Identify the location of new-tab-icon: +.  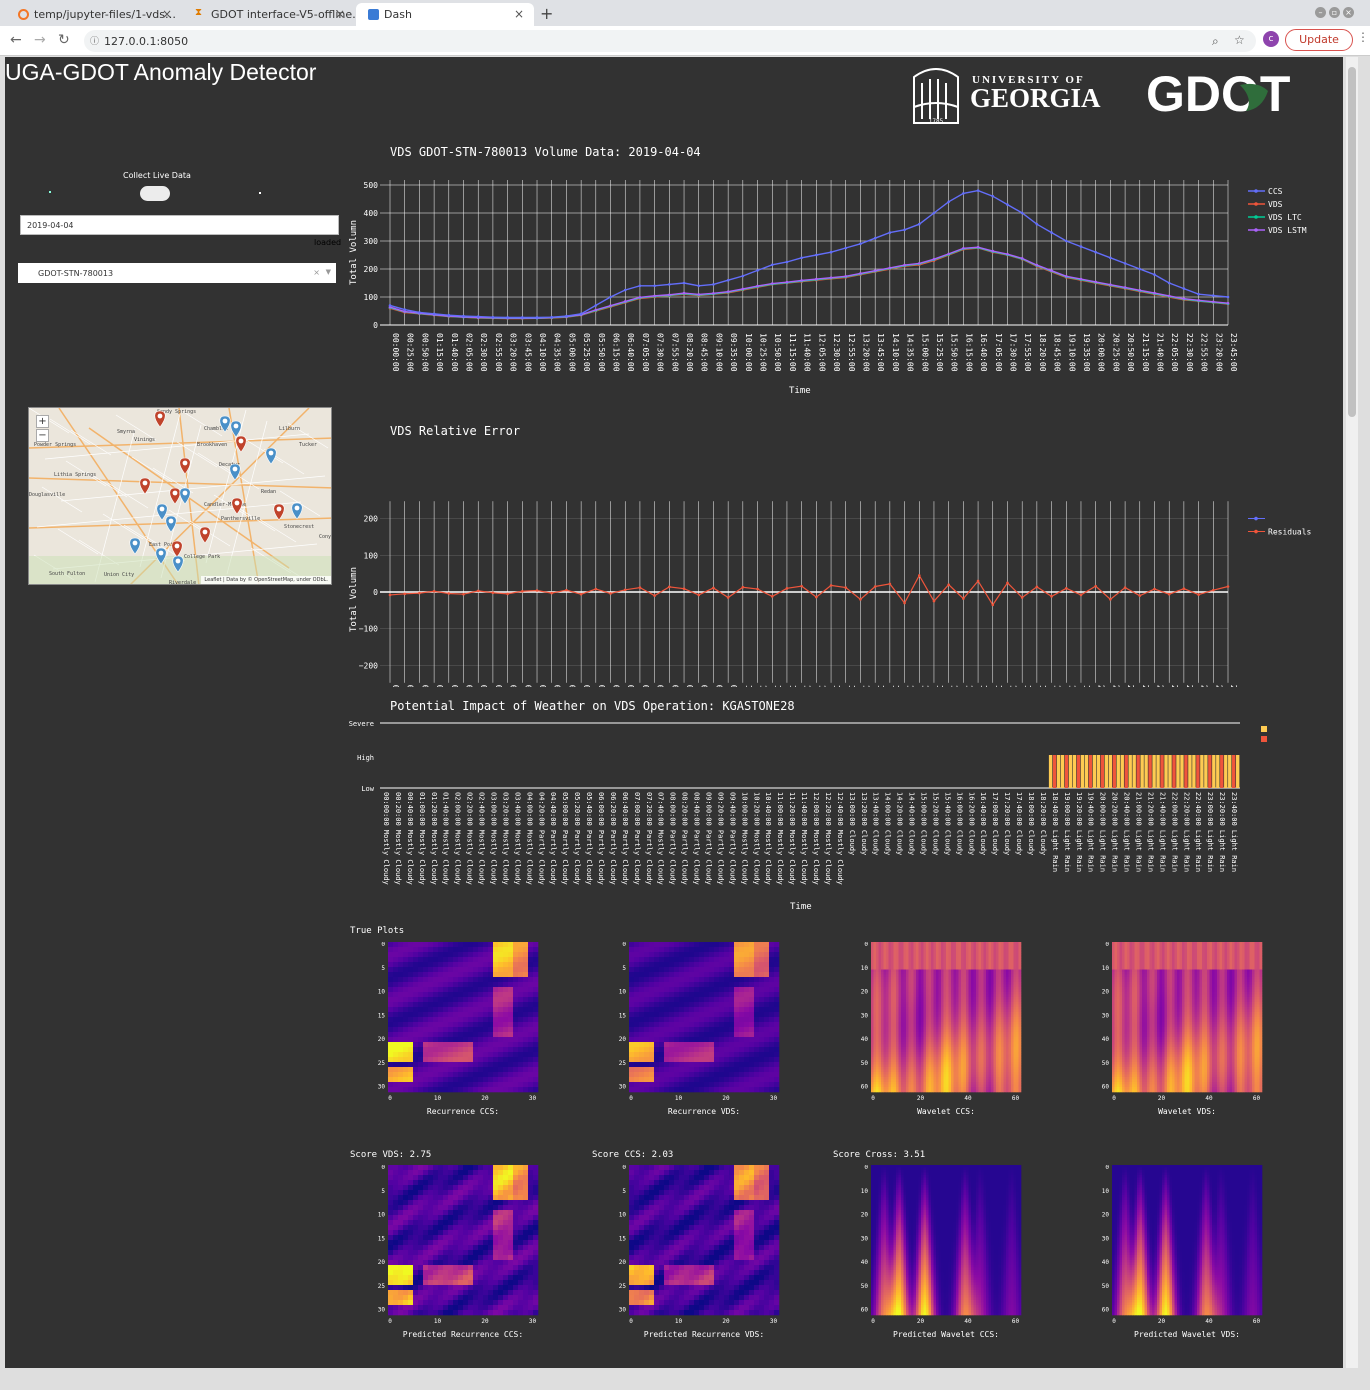
(547, 13).